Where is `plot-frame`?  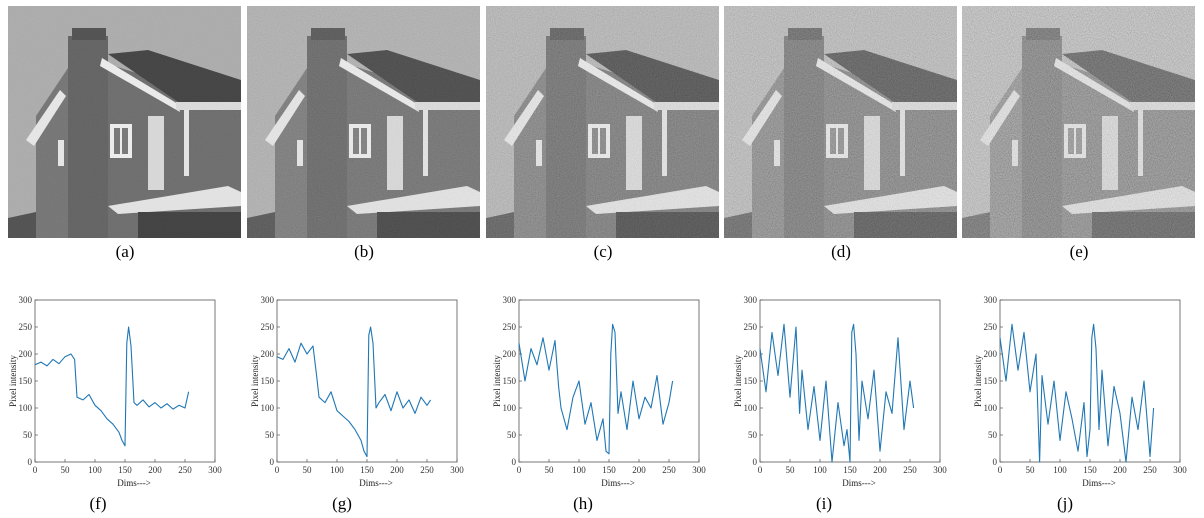
plot-frame is located at coordinates (1090, 381).